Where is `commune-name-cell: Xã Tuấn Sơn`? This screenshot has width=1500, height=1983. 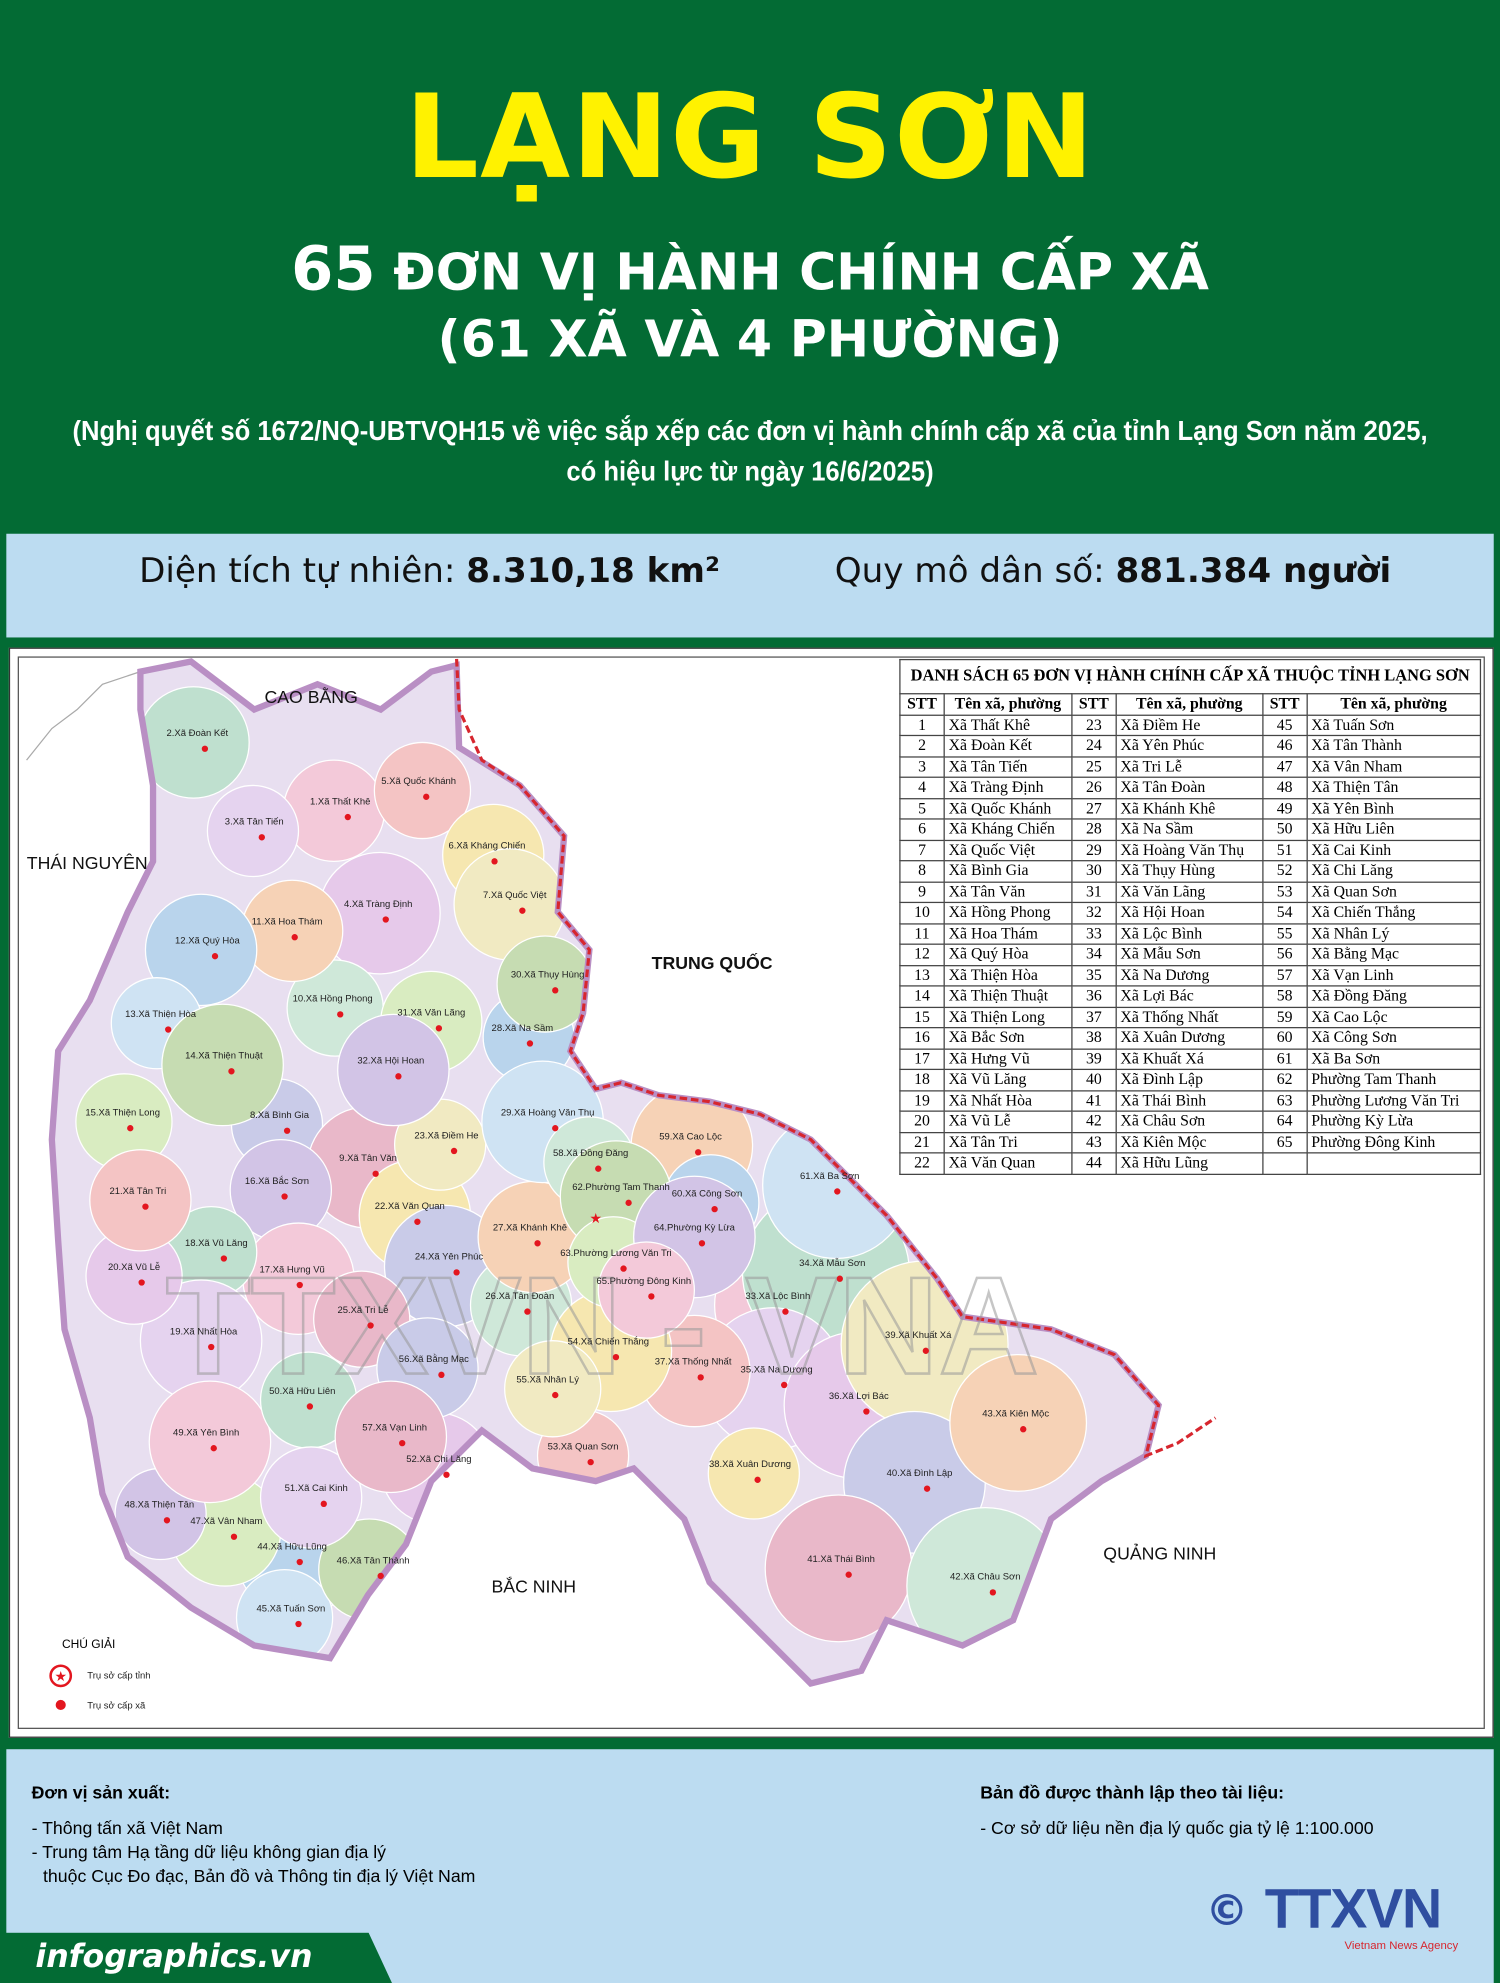 commune-name-cell: Xã Tuấn Sơn is located at coordinates (1394, 725).